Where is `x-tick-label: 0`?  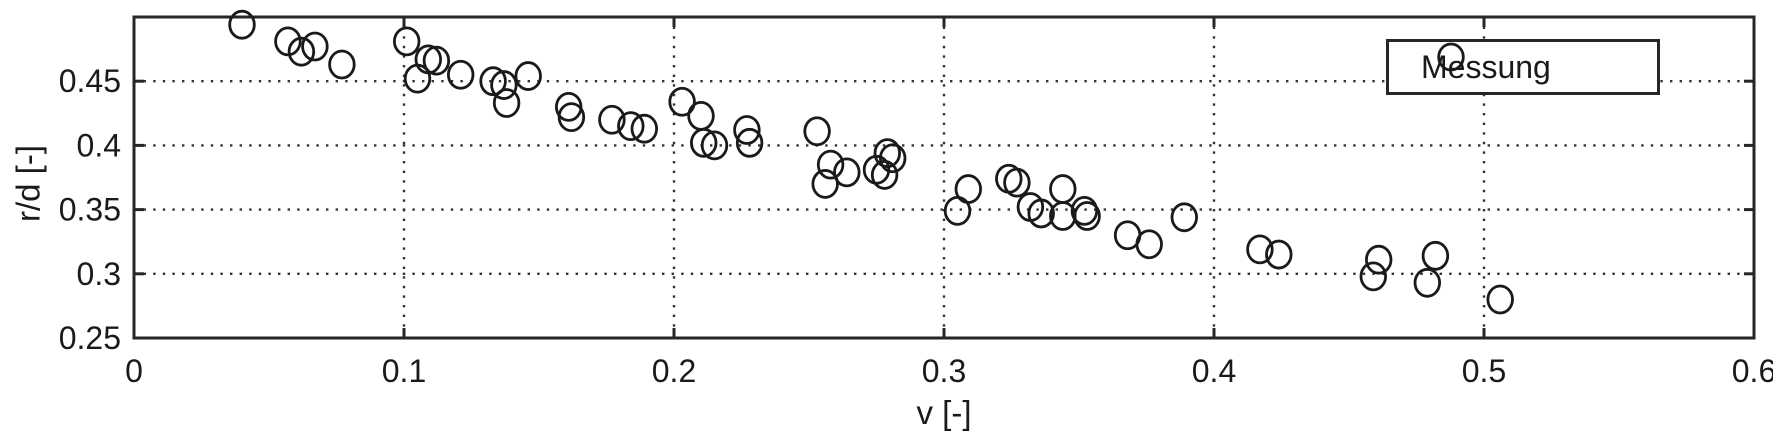
x-tick-label: 0 is located at coordinates (134, 371).